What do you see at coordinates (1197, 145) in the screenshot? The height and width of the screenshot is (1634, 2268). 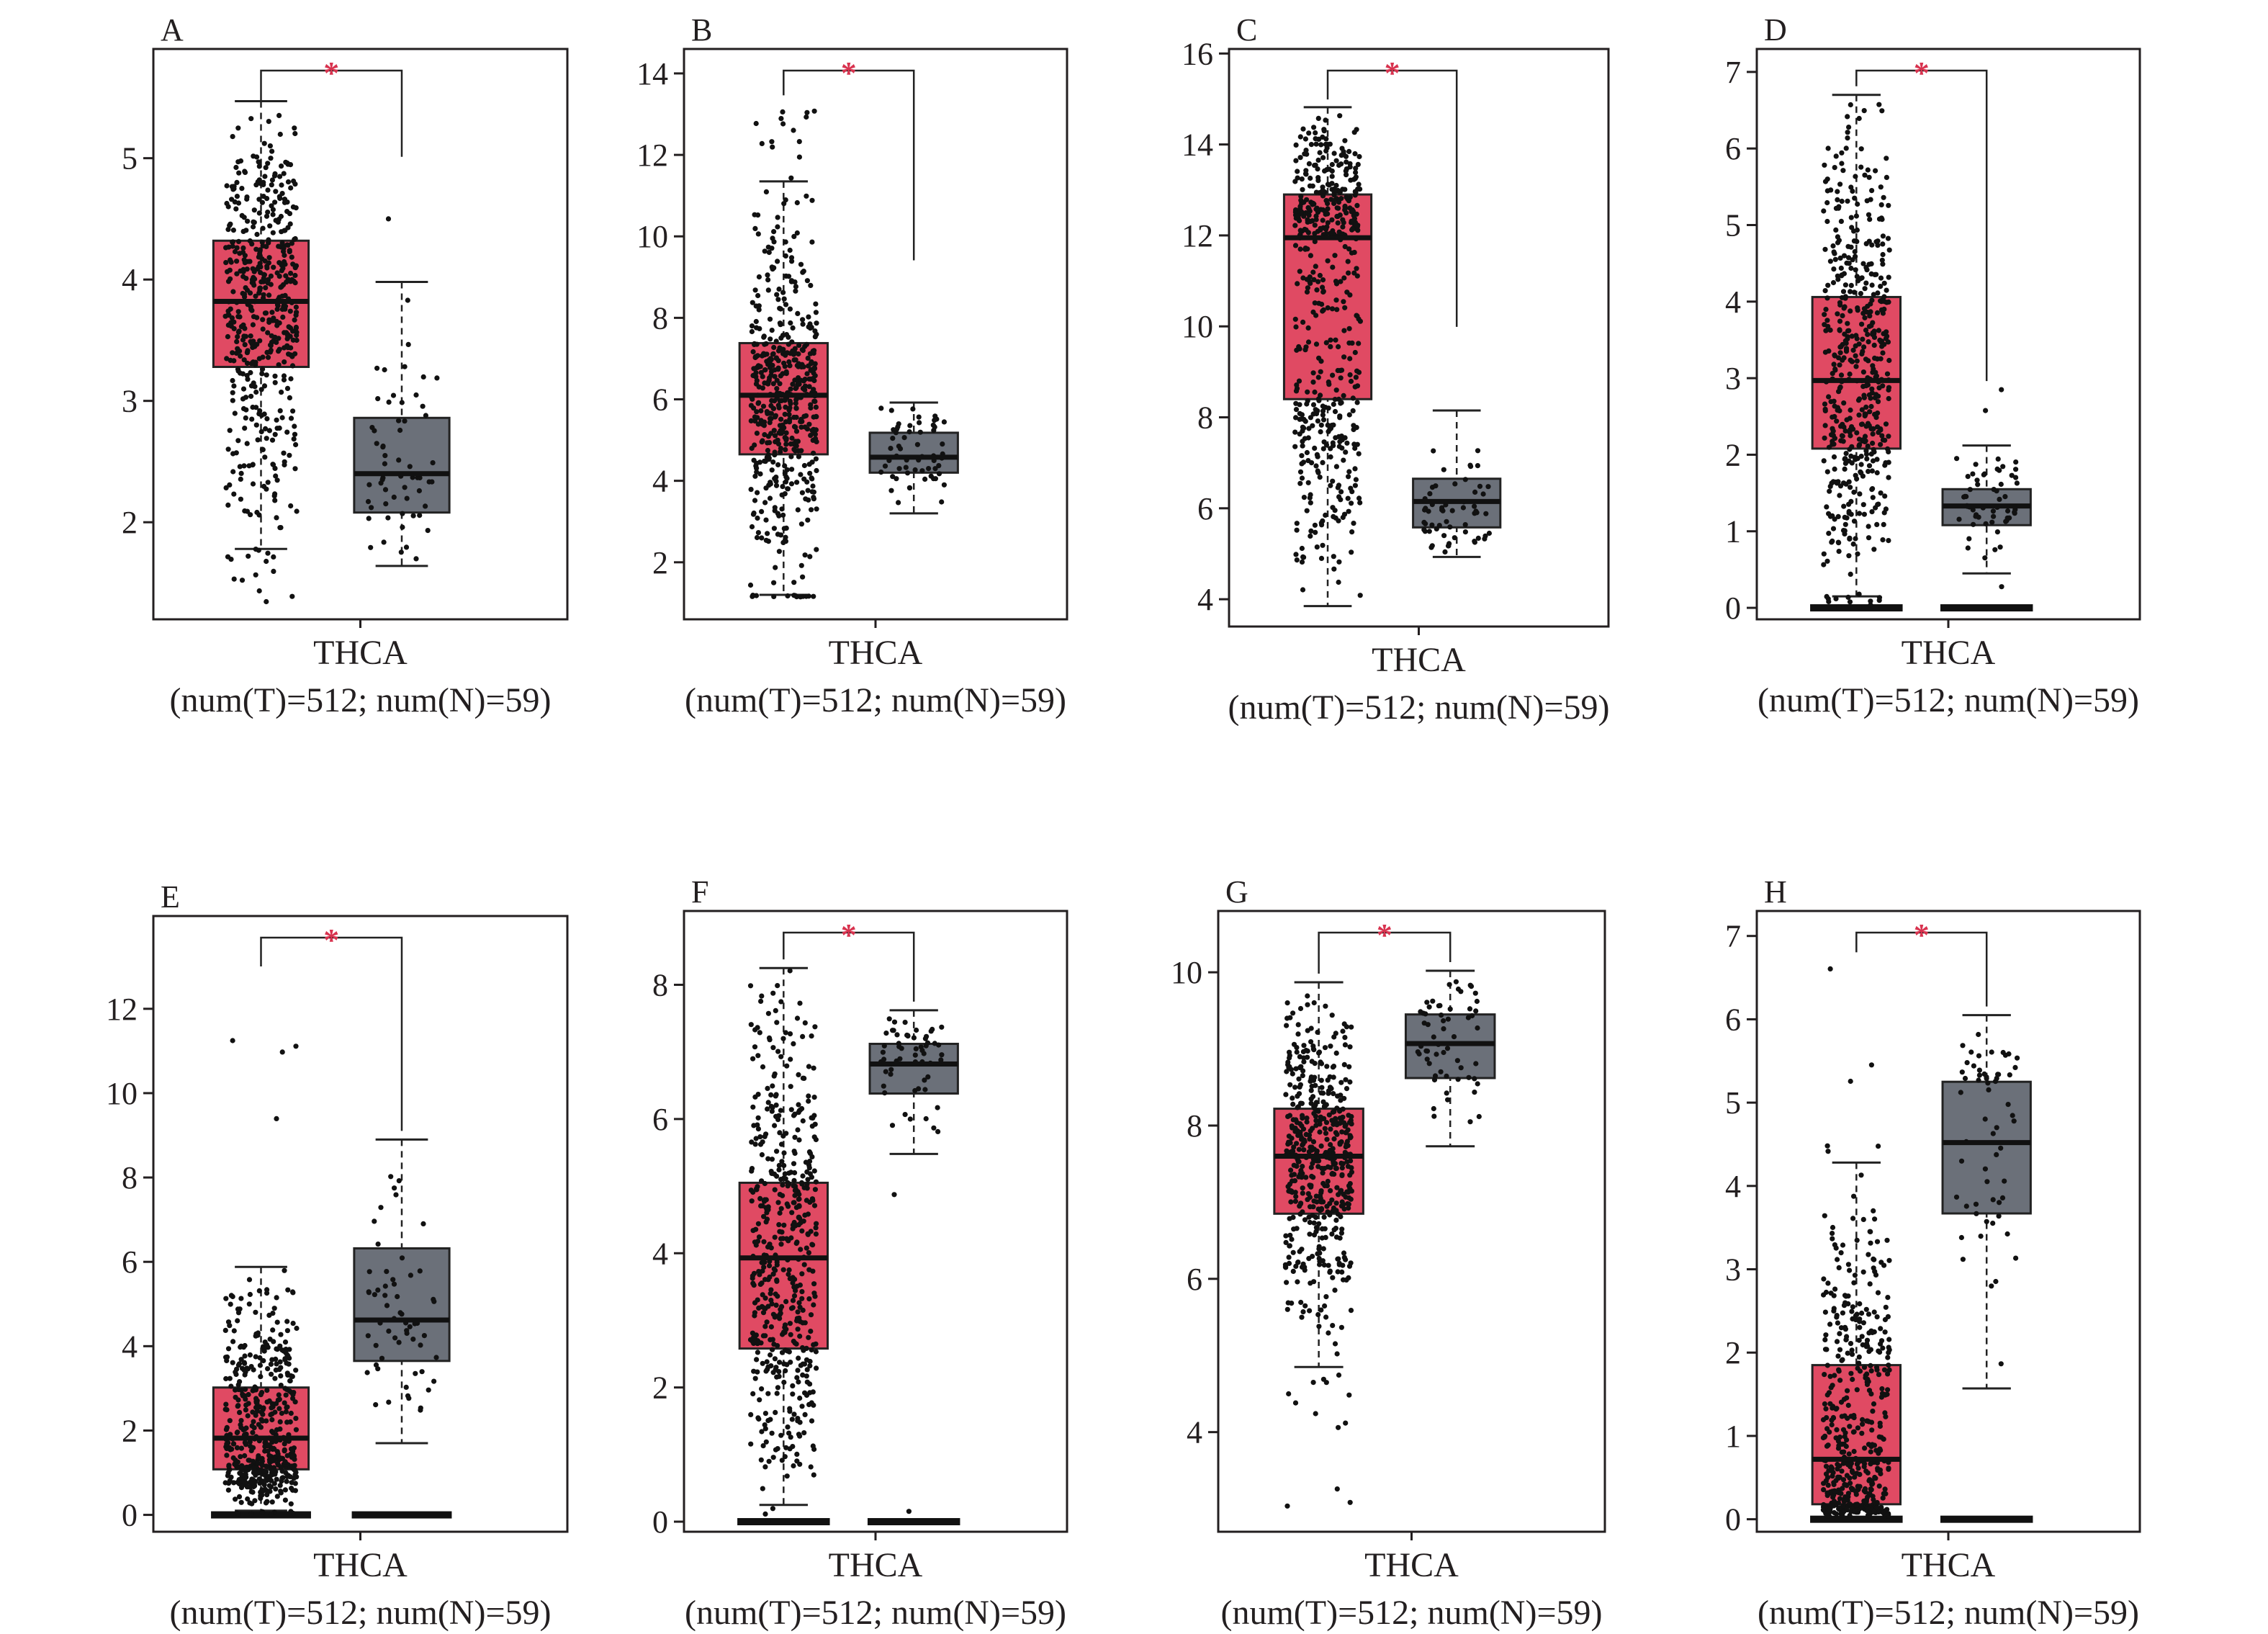 I see `y-tick-label: 14` at bounding box center [1197, 145].